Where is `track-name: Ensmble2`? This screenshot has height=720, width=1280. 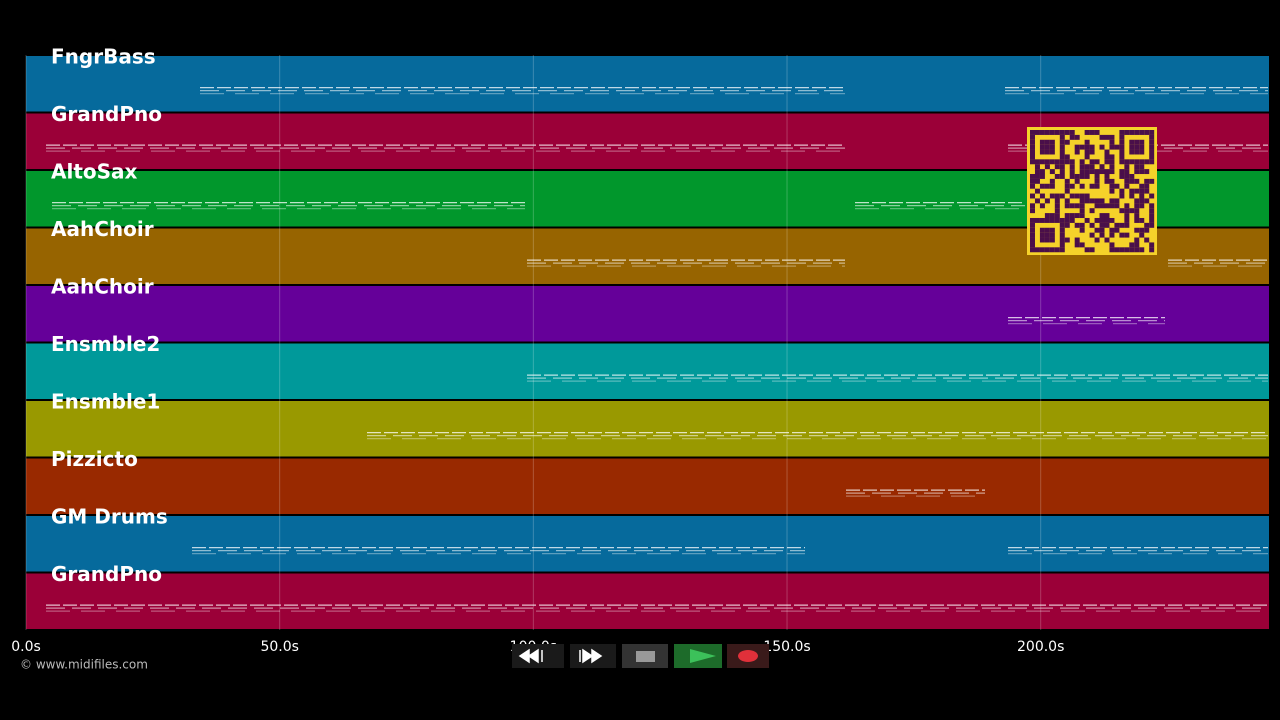 track-name: Ensmble2 is located at coordinates (105, 344).